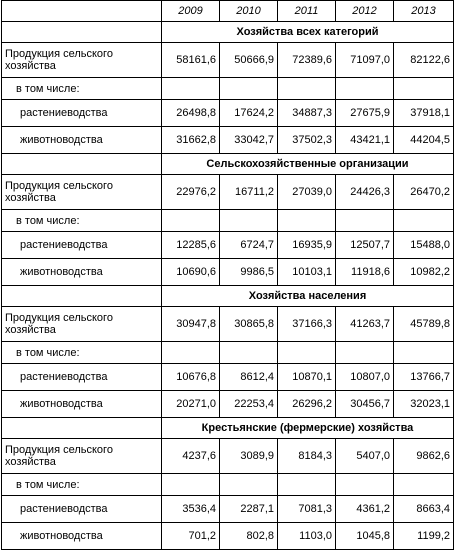 This screenshot has width=454, height=550. What do you see at coordinates (306, 509) in the screenshot?
I see `value-cell: 7081,3` at bounding box center [306, 509].